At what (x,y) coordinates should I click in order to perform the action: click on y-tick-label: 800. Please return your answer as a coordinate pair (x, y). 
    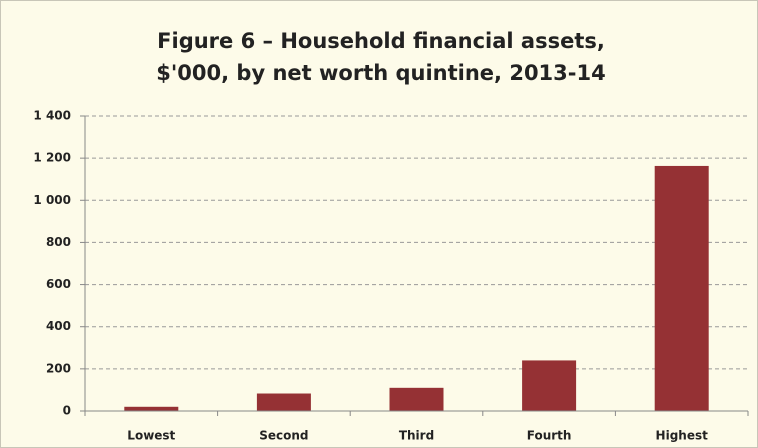
    Looking at the image, I should click on (58, 242).